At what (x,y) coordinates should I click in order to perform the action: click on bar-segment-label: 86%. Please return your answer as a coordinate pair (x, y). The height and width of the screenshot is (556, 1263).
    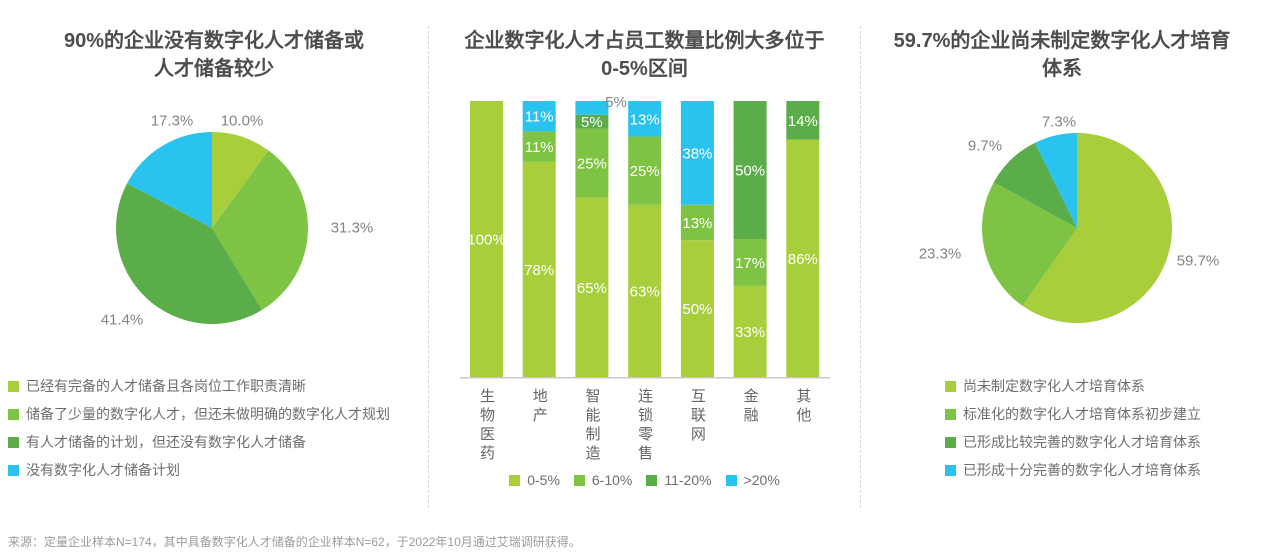
    Looking at the image, I should click on (803, 259).